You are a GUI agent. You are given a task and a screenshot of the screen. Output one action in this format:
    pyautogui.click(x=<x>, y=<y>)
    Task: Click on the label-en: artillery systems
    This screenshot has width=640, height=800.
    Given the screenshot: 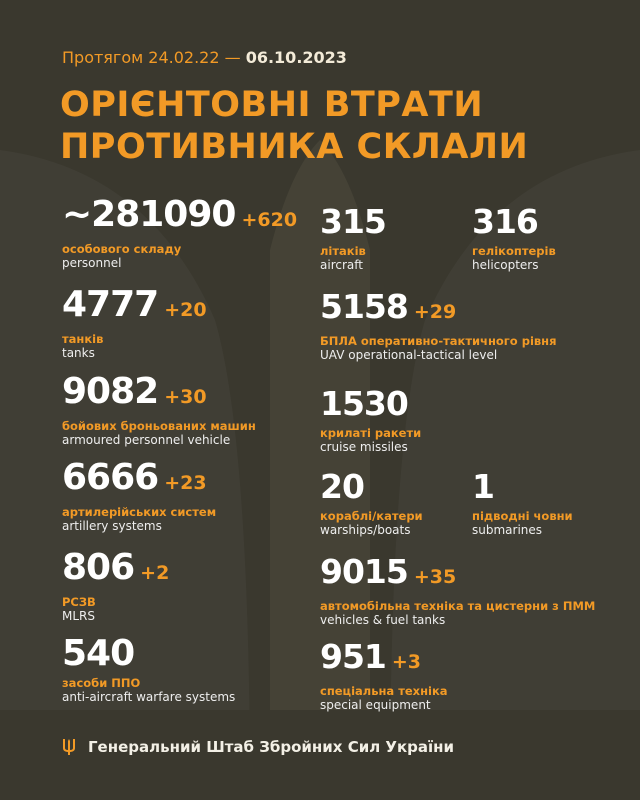 What is the action you would take?
    pyautogui.click(x=112, y=526)
    